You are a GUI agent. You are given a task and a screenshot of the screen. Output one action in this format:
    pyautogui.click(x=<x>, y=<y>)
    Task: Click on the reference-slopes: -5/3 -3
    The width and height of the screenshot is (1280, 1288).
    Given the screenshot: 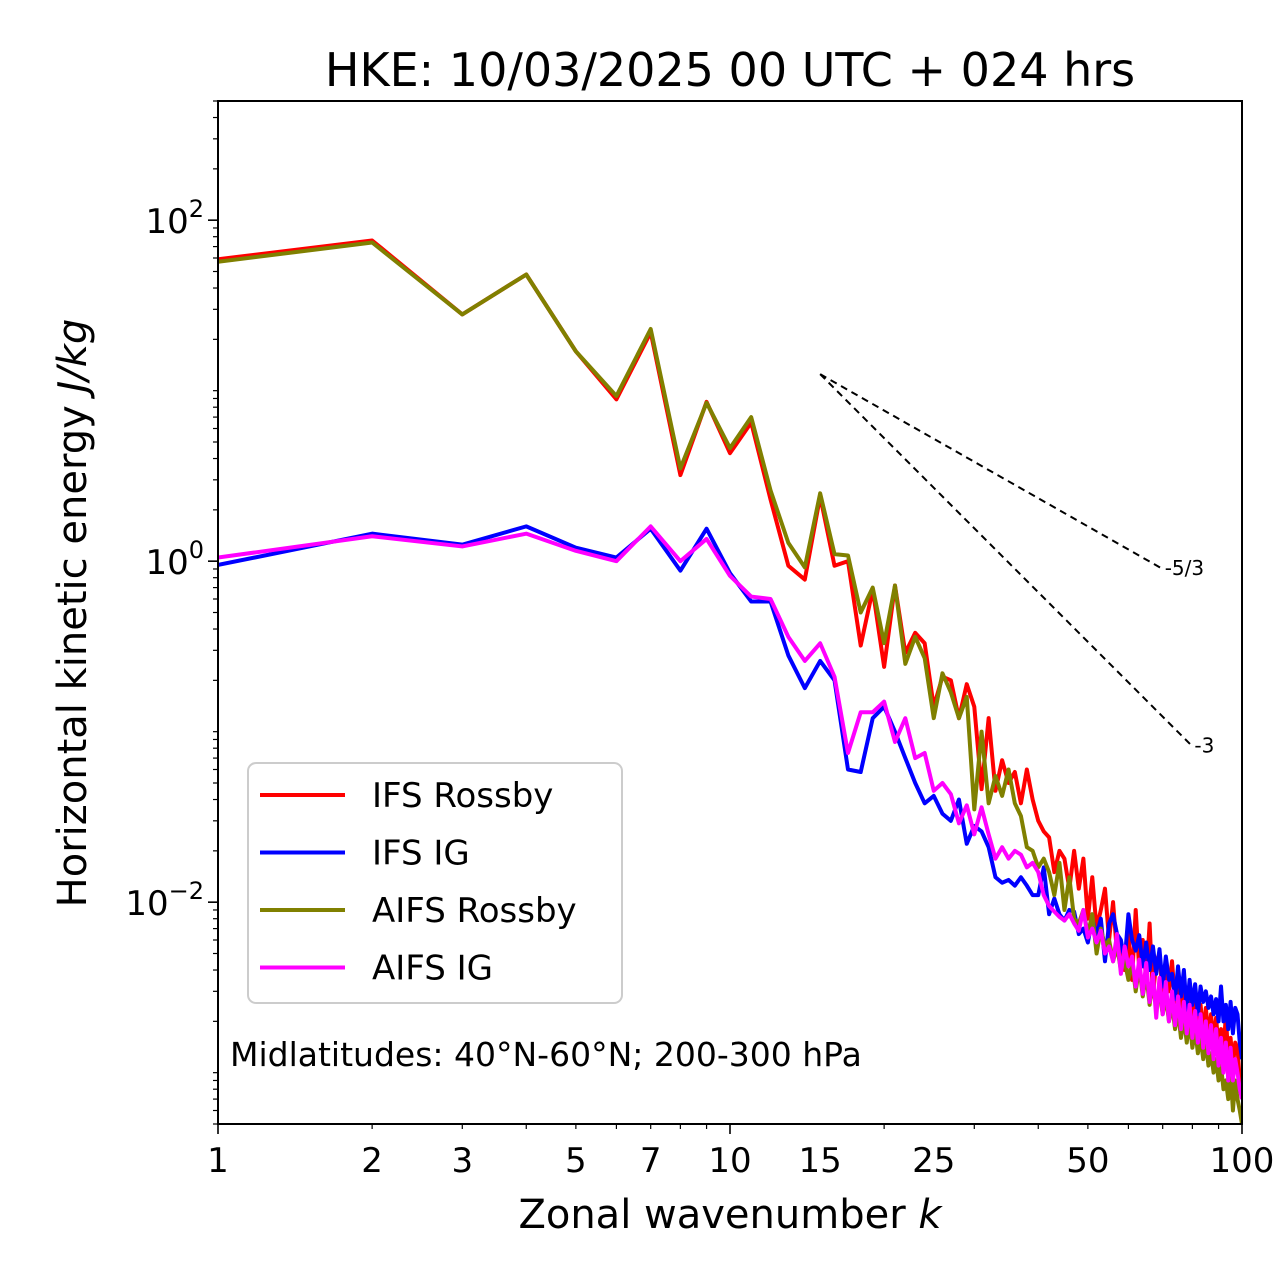 What is the action you would take?
    pyautogui.click(x=1016, y=565)
    